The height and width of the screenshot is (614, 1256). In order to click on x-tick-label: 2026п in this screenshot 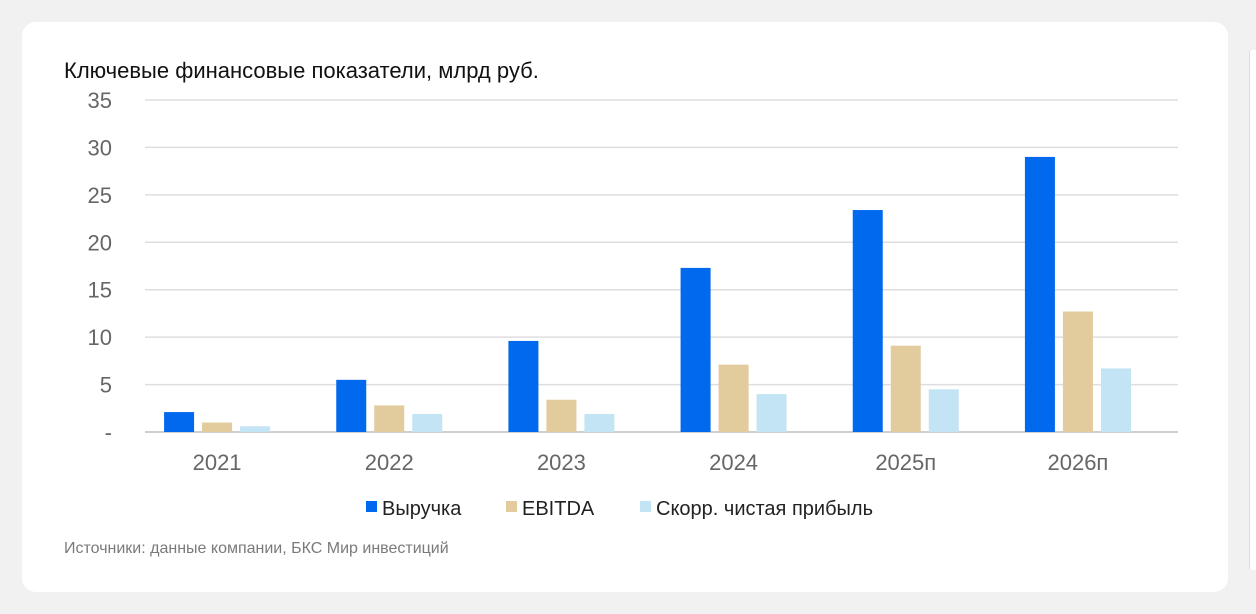, I will do `click(1077, 462)`.